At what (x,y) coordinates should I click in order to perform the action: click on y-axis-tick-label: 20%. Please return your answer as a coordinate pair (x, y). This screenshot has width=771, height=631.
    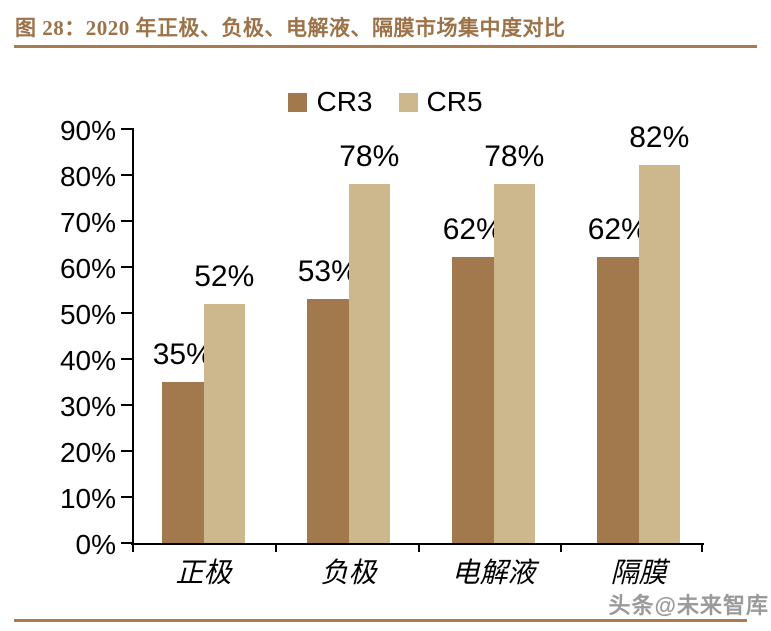
    Looking at the image, I should click on (87, 452).